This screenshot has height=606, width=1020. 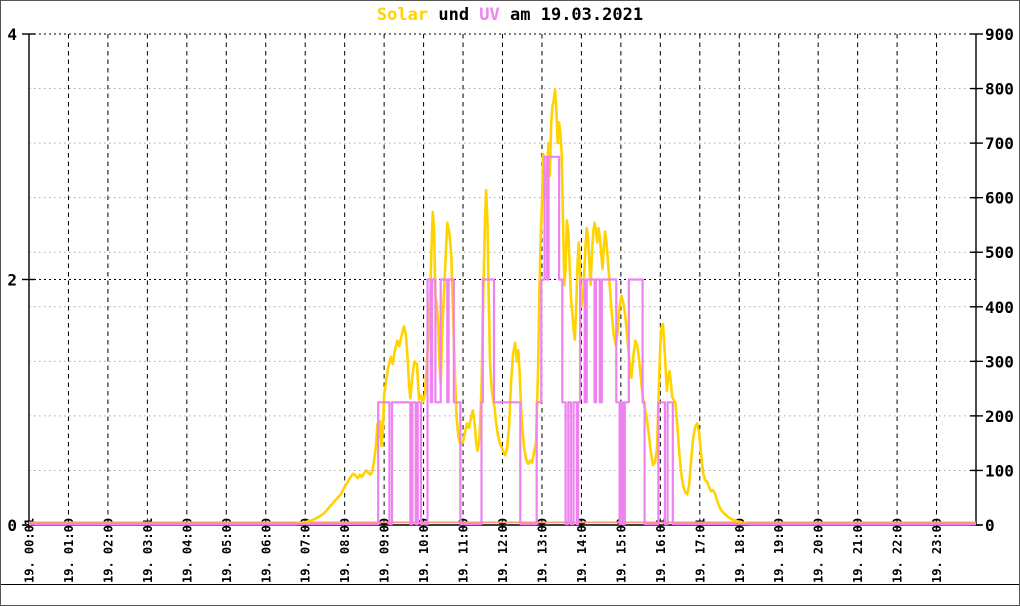 What do you see at coordinates (187, 550) in the screenshot?
I see `svg-text: 19. 04:00` at bounding box center [187, 550].